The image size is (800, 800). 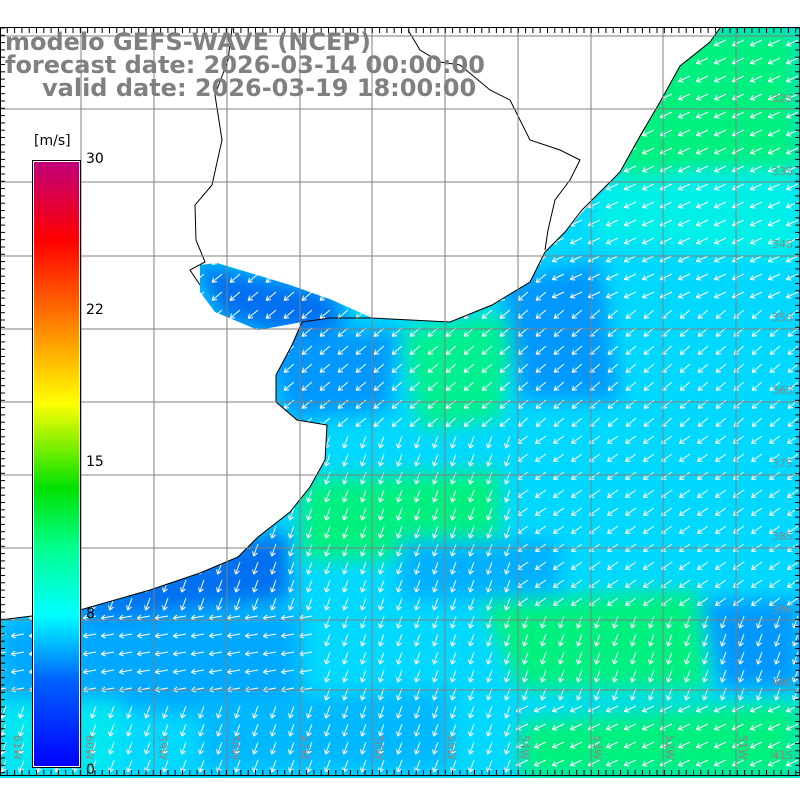 What do you see at coordinates (451, 747) in the screenshot?
I see `longitude-label: 55W` at bounding box center [451, 747].